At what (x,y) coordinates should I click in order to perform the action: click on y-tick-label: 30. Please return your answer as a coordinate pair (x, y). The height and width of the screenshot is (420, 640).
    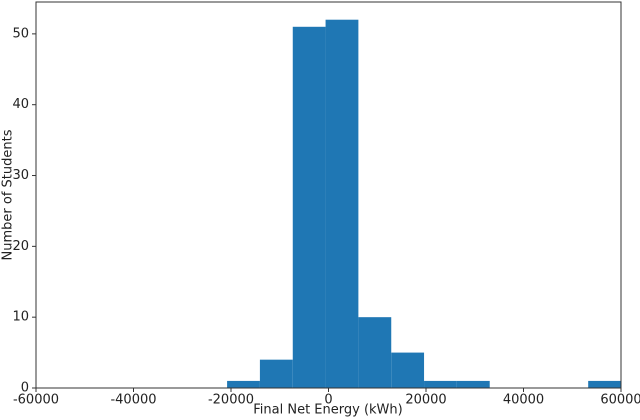
    Looking at the image, I should click on (20, 175).